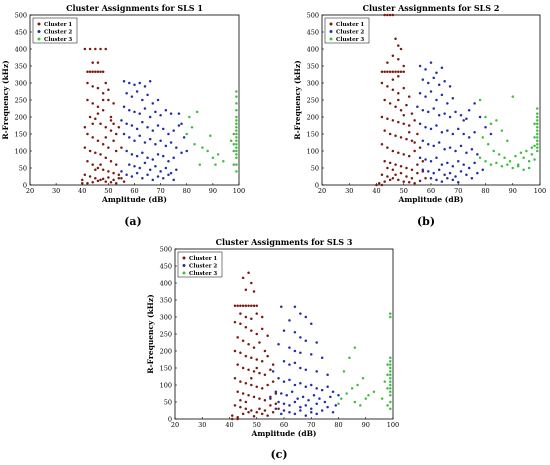 Image resolution: width=550 pixels, height=465 pixels. What do you see at coordinates (313, 83) in the screenshot?
I see `y-tick-label-b: 300` at bounding box center [313, 83].